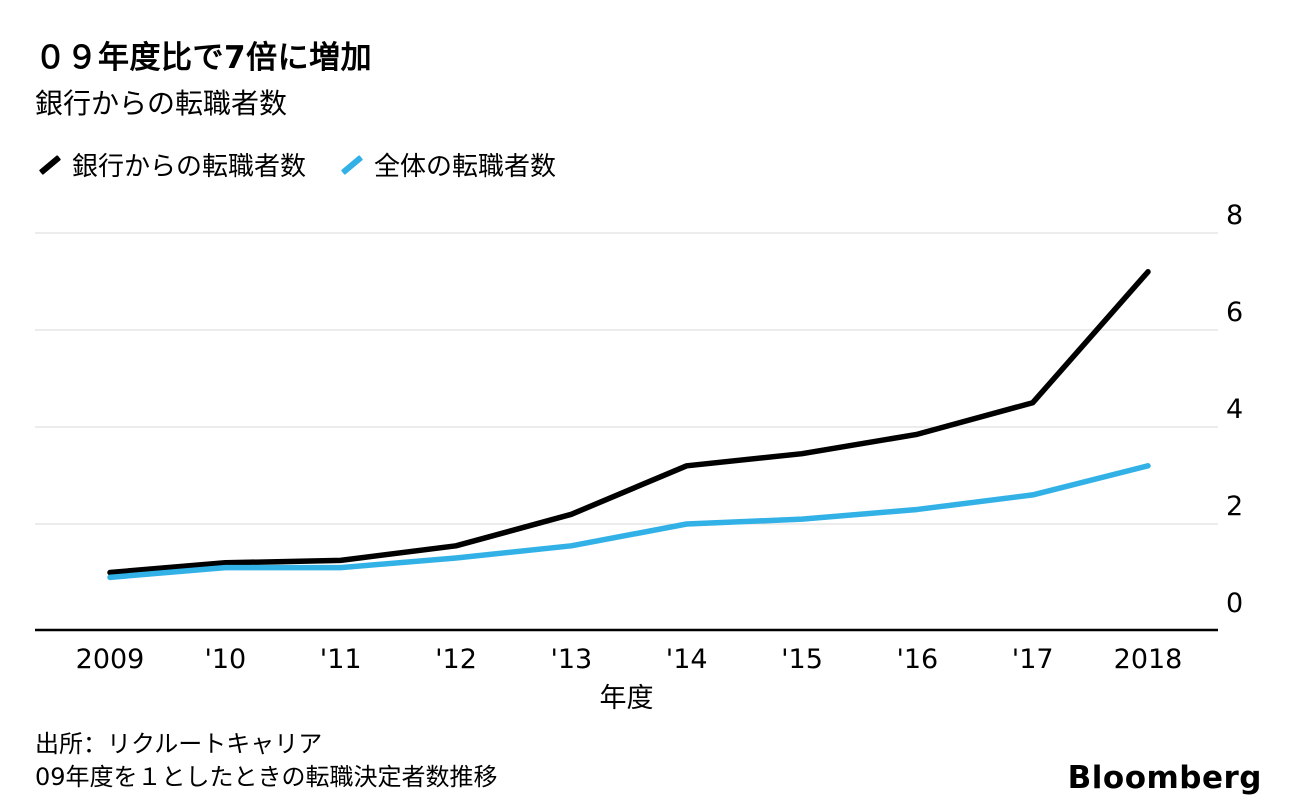 This screenshot has width=1296, height=810. I want to click on legend-label-total: 全体の転職者数, so click(465, 167).